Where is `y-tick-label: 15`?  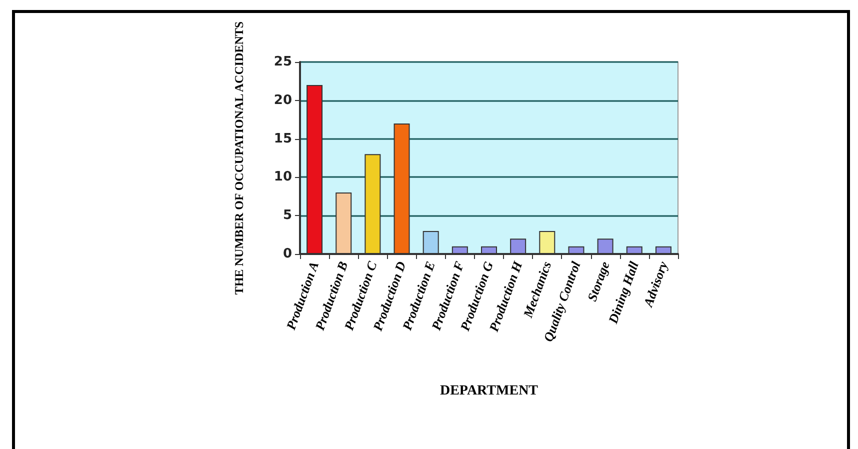
y-tick-label: 15 is located at coordinates (283, 138).